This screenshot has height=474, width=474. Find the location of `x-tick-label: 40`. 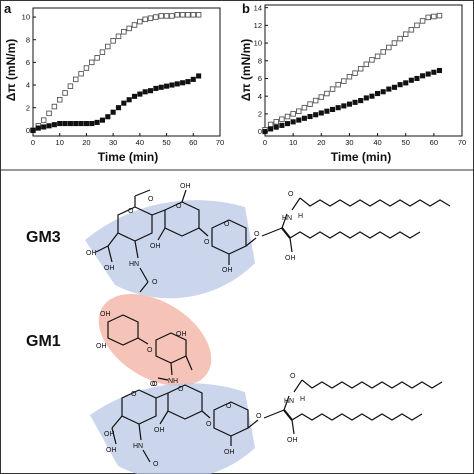

x-tick-label: 40 is located at coordinates (377, 142).